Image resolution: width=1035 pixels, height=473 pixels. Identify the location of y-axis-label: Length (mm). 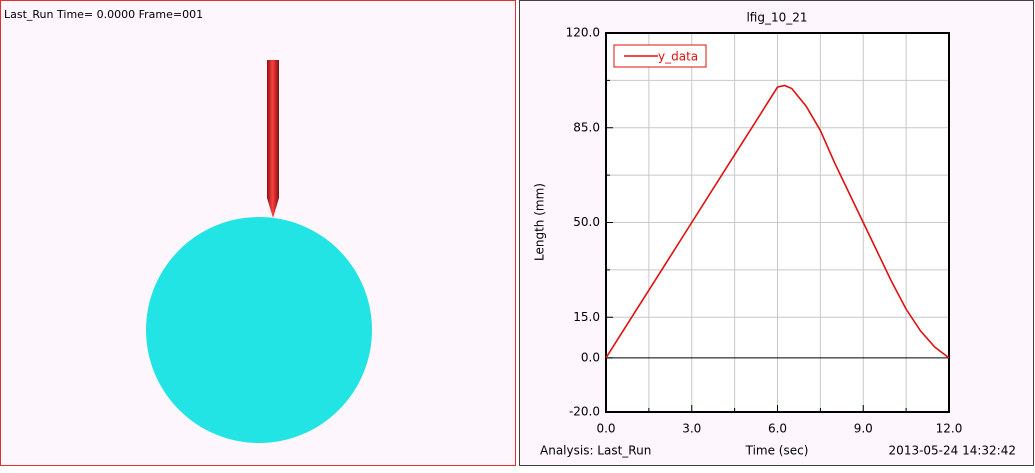
(540, 222).